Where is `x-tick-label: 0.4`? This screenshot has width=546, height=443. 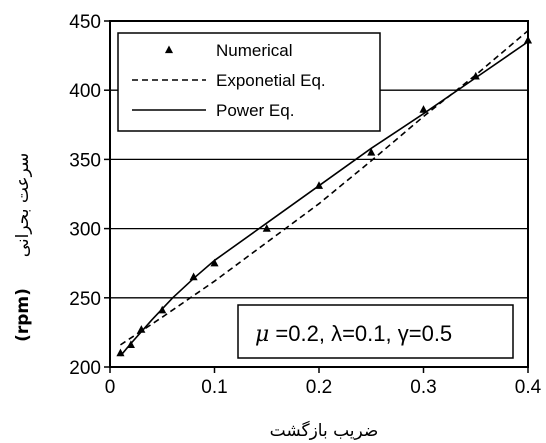 x-tick-label: 0.4 is located at coordinates (528, 387).